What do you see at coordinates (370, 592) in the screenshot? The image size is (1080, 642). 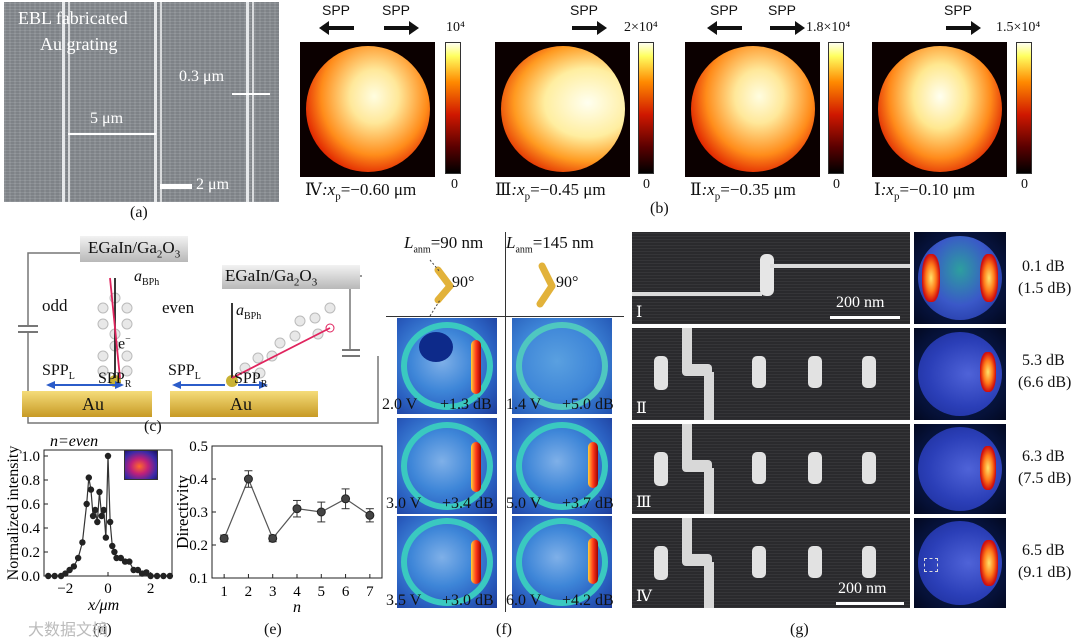 I see `x-tick-label: 7` at bounding box center [370, 592].